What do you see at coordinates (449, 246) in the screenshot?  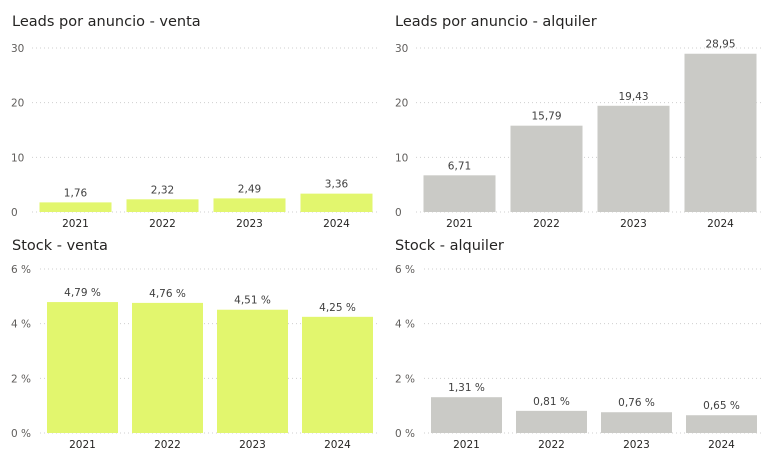 I see `chart-title-stock-alquiler: Stock - alquiler` at bounding box center [449, 246].